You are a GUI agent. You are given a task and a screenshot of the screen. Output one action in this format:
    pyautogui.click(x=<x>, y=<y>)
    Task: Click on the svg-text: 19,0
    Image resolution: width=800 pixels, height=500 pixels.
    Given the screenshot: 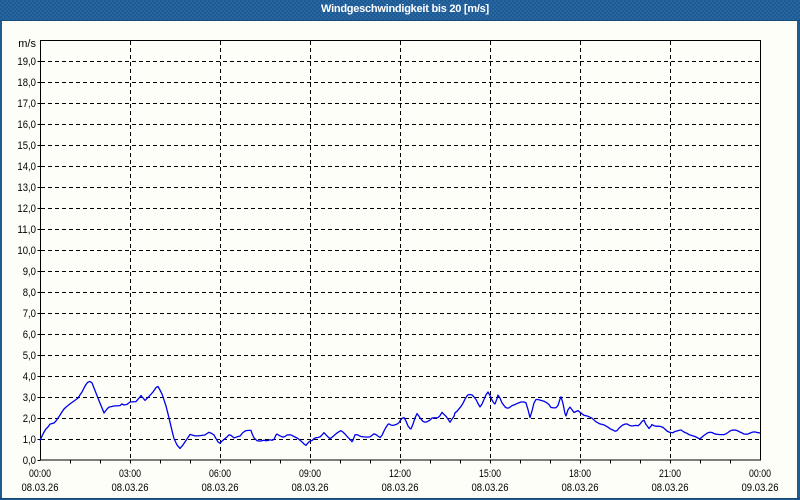 What is the action you would take?
    pyautogui.click(x=26, y=62)
    